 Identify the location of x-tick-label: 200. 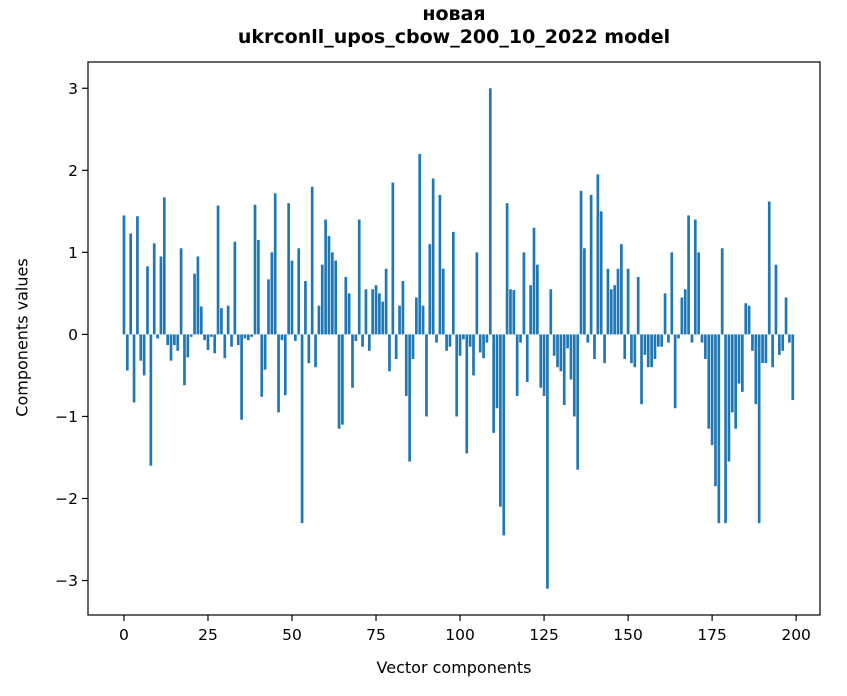
(796, 635).